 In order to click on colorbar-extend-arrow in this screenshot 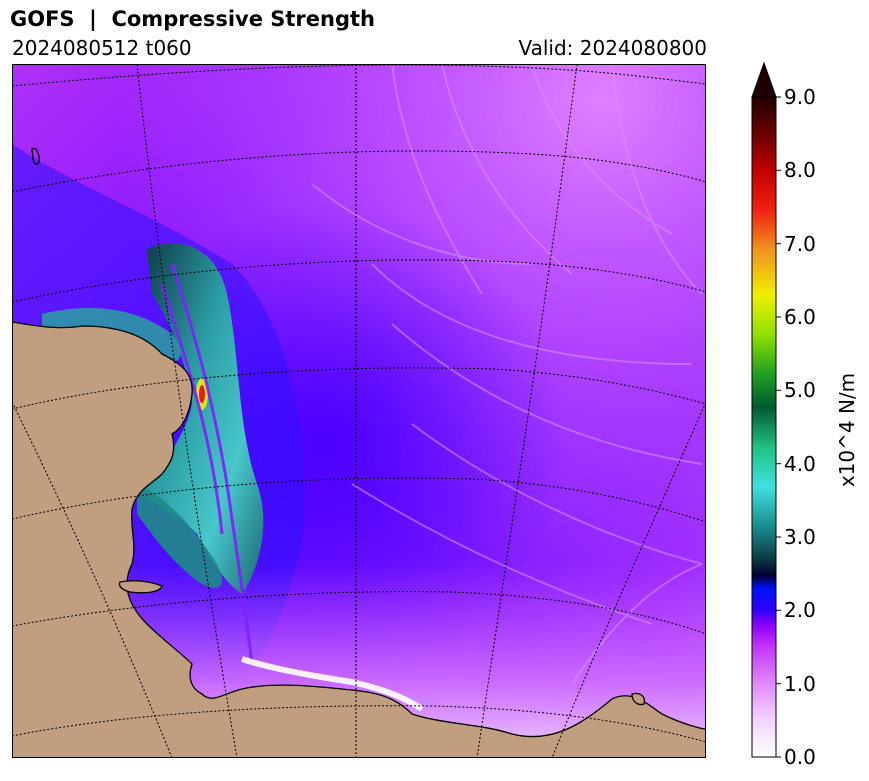, I will do `click(764, 79)`.